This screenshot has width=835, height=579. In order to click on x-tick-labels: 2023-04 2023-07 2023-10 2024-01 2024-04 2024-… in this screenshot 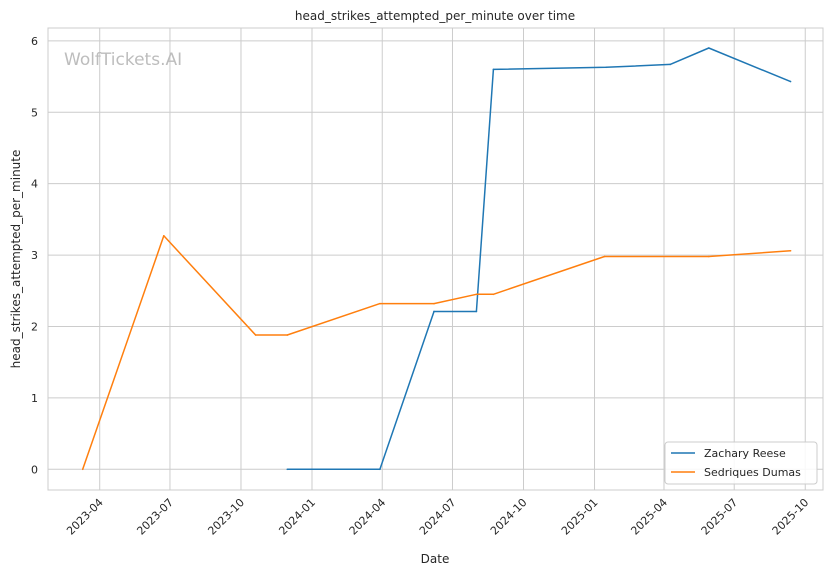, I will do `click(437, 517)`.